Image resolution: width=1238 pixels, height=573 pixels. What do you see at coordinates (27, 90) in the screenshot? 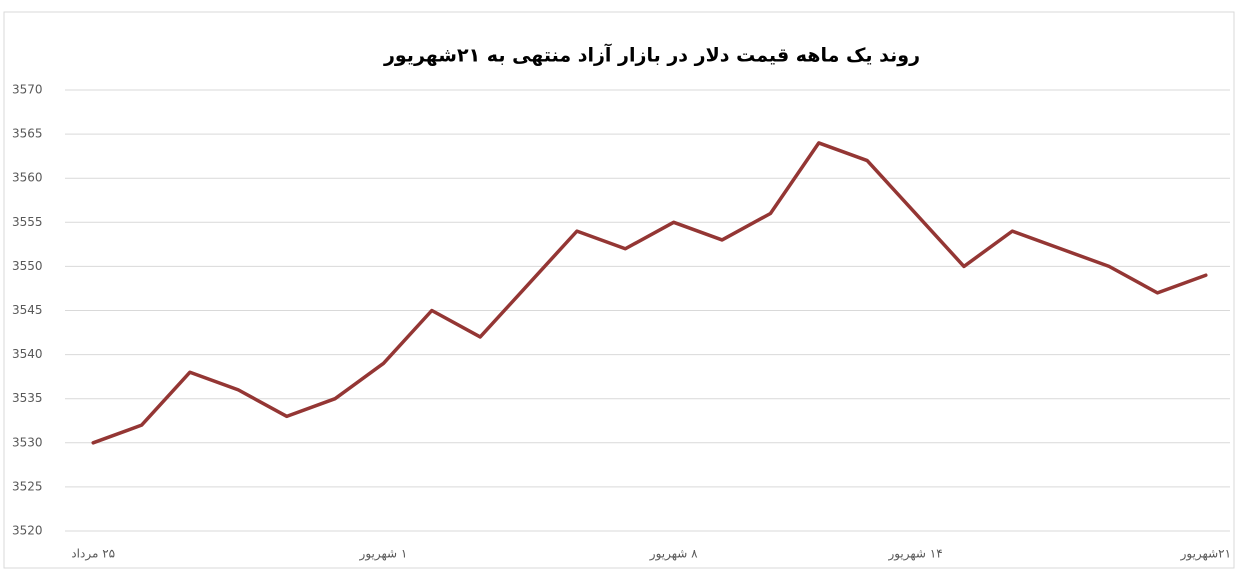
I see `y-tick-label: 3570` at bounding box center [27, 90].